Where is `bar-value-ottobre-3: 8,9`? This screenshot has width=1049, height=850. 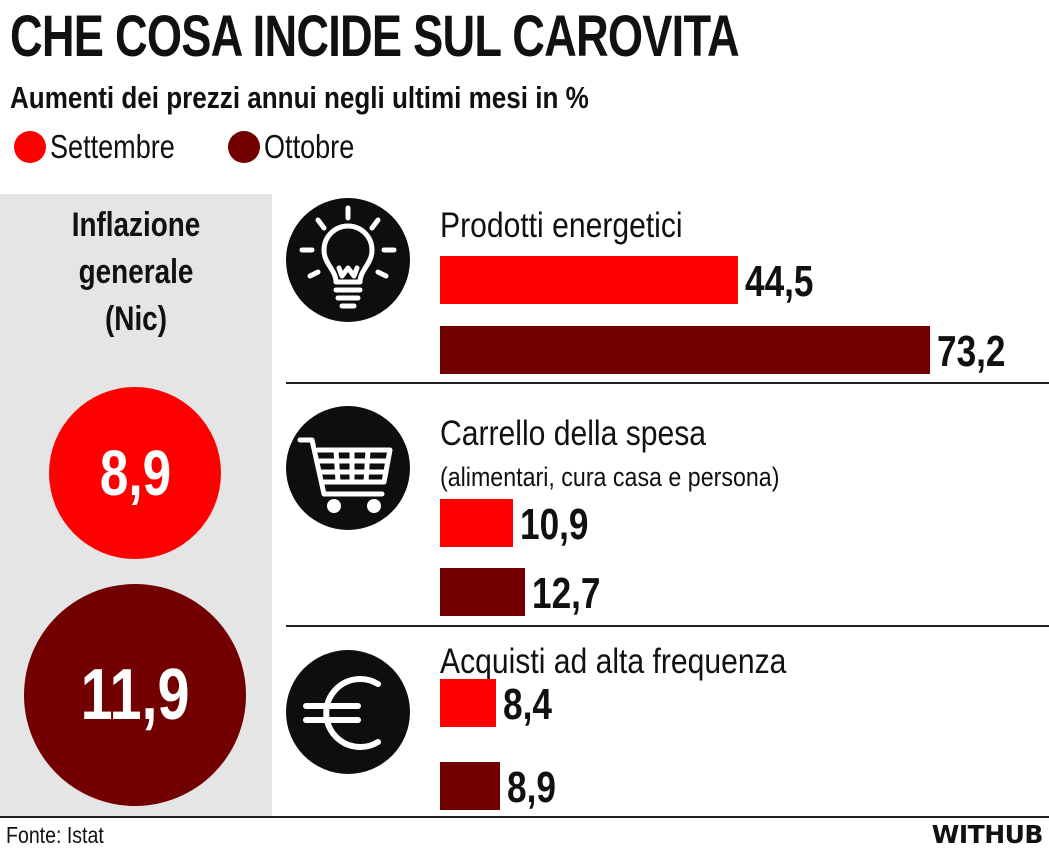 bar-value-ottobre-3: 8,9 is located at coordinates (531, 787).